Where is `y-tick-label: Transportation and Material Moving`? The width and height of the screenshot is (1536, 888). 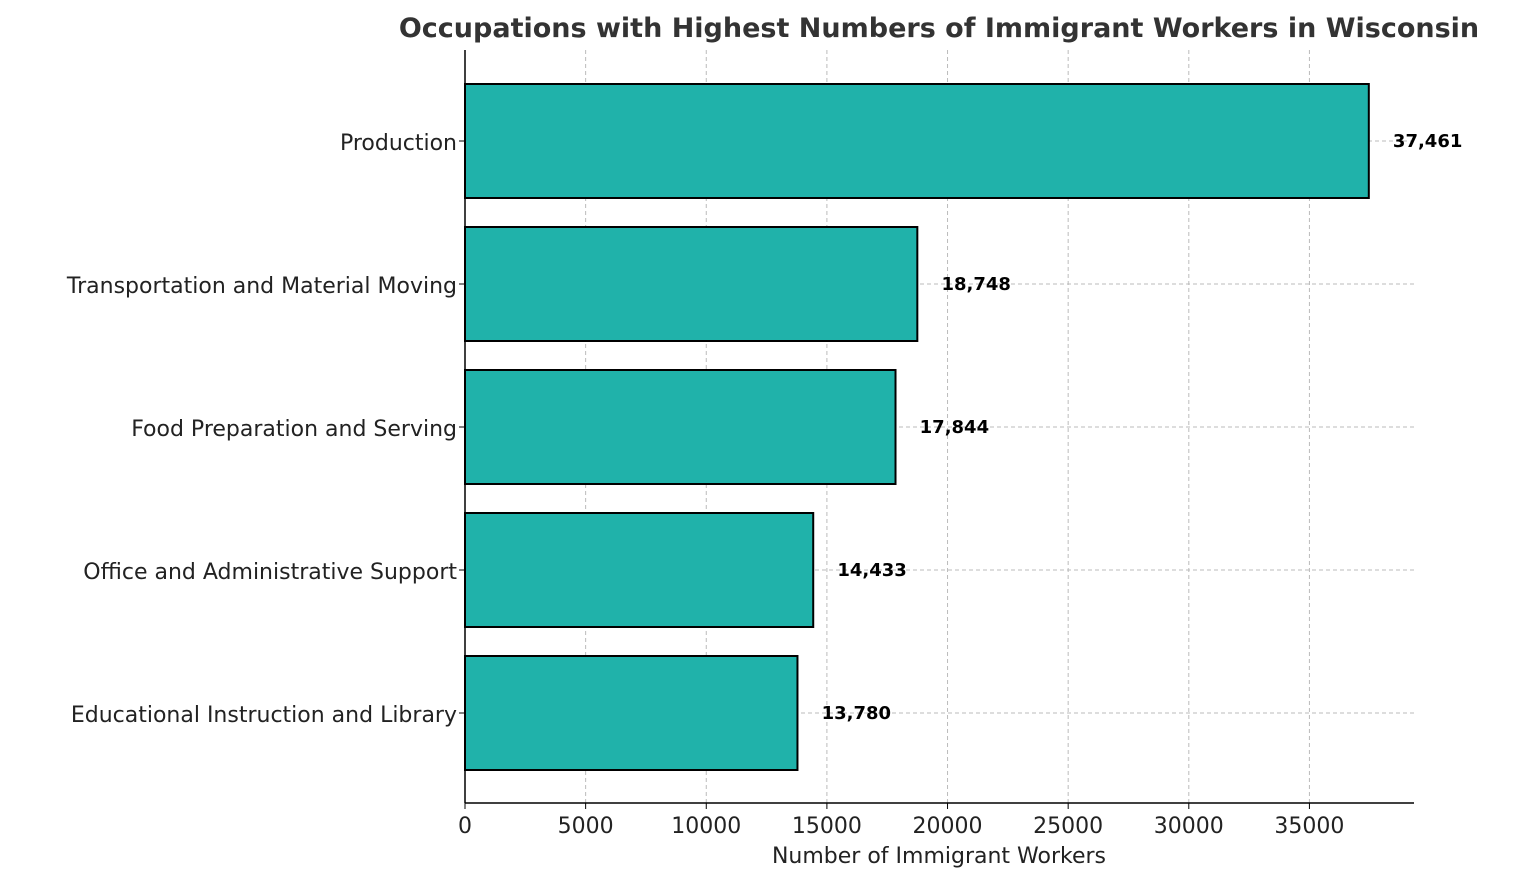
y-tick-label: Transportation and Material Moving is located at coordinates (261, 286).